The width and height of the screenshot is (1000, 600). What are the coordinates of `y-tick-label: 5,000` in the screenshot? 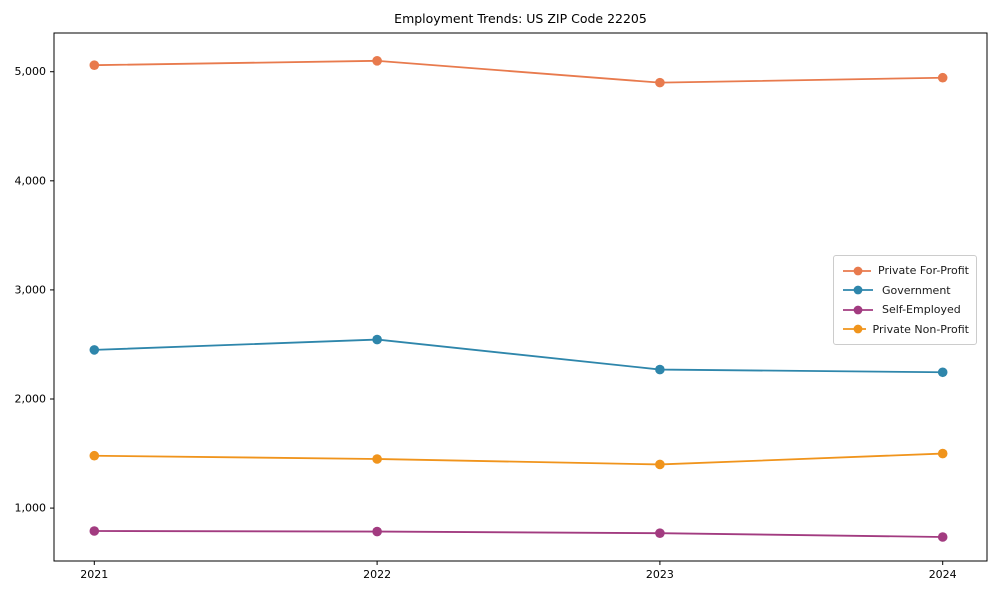 It's located at (31, 71).